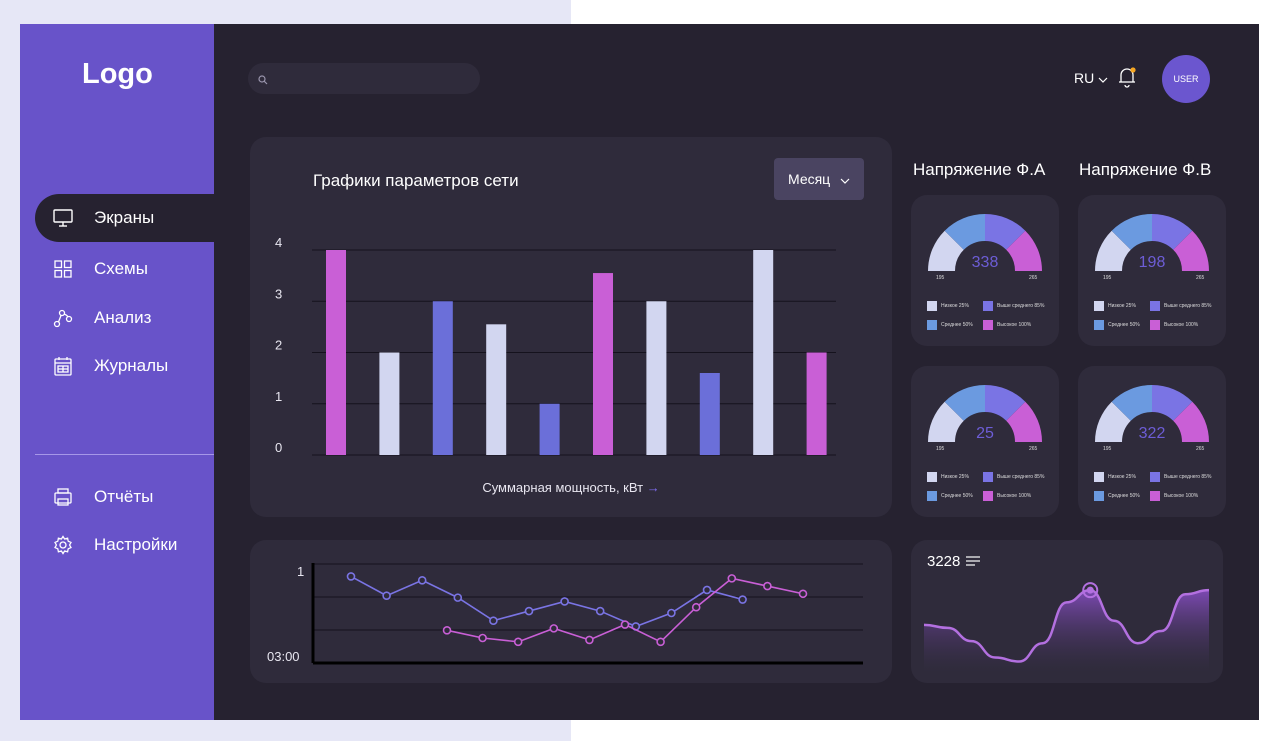 This screenshot has height=741, width=1280. Describe the element at coordinates (1066, 627) in the screenshot. I see `area-chart` at that location.